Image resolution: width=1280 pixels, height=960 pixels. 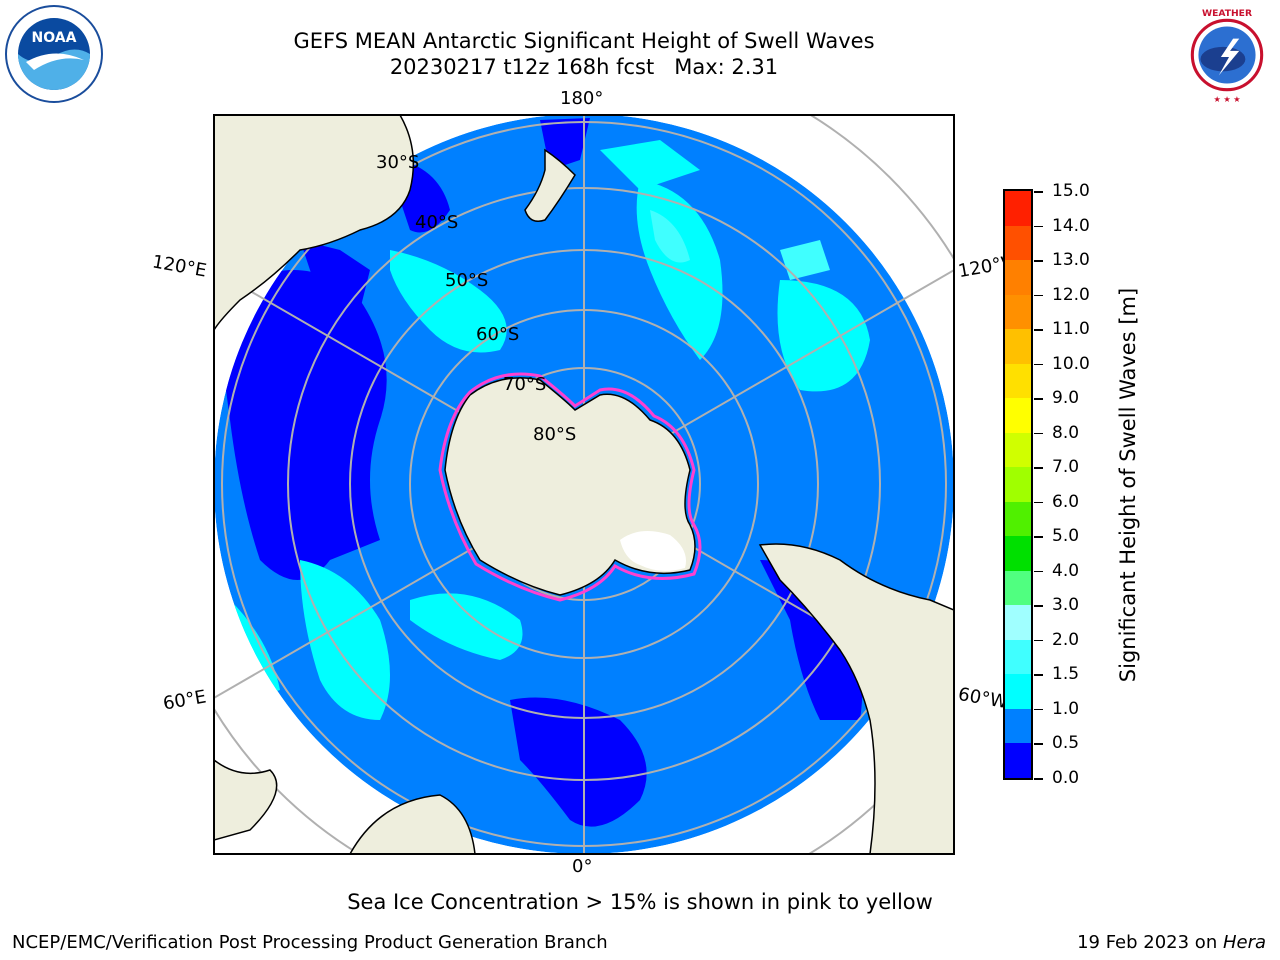 What do you see at coordinates (398, 162) in the screenshot?
I see `lat-label-30s: 30°S` at bounding box center [398, 162].